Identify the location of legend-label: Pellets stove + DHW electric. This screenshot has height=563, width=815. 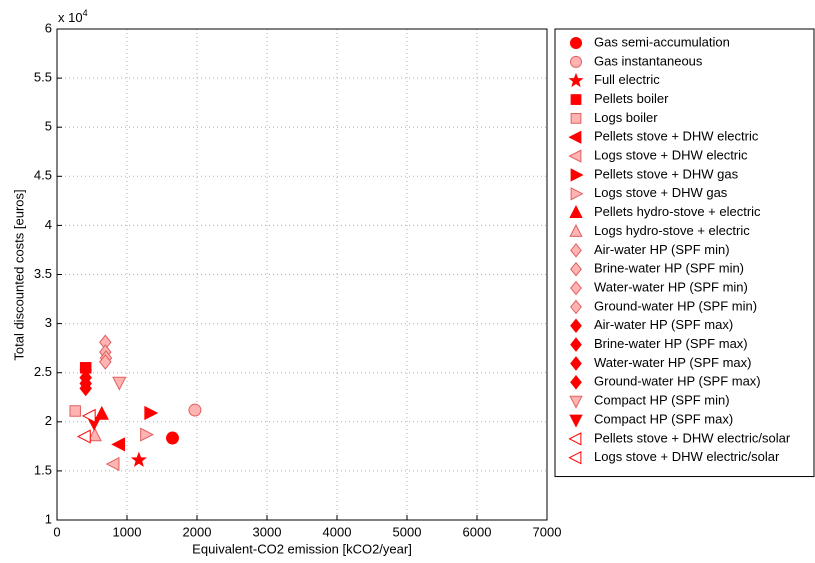
(676, 136).